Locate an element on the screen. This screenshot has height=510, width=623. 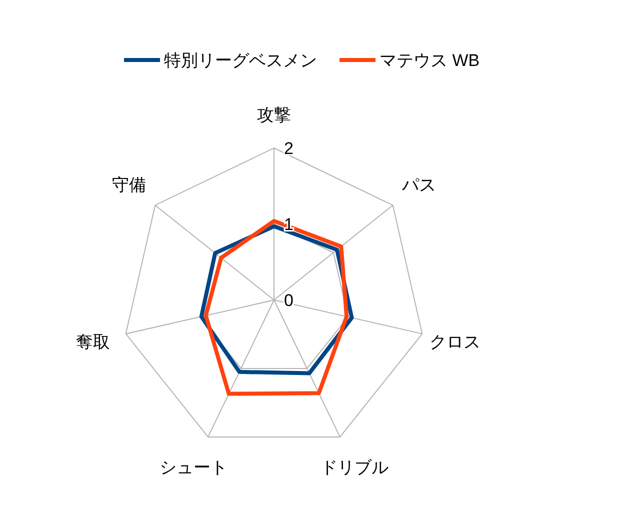
spoke-label: シュート is located at coordinates (194, 468).